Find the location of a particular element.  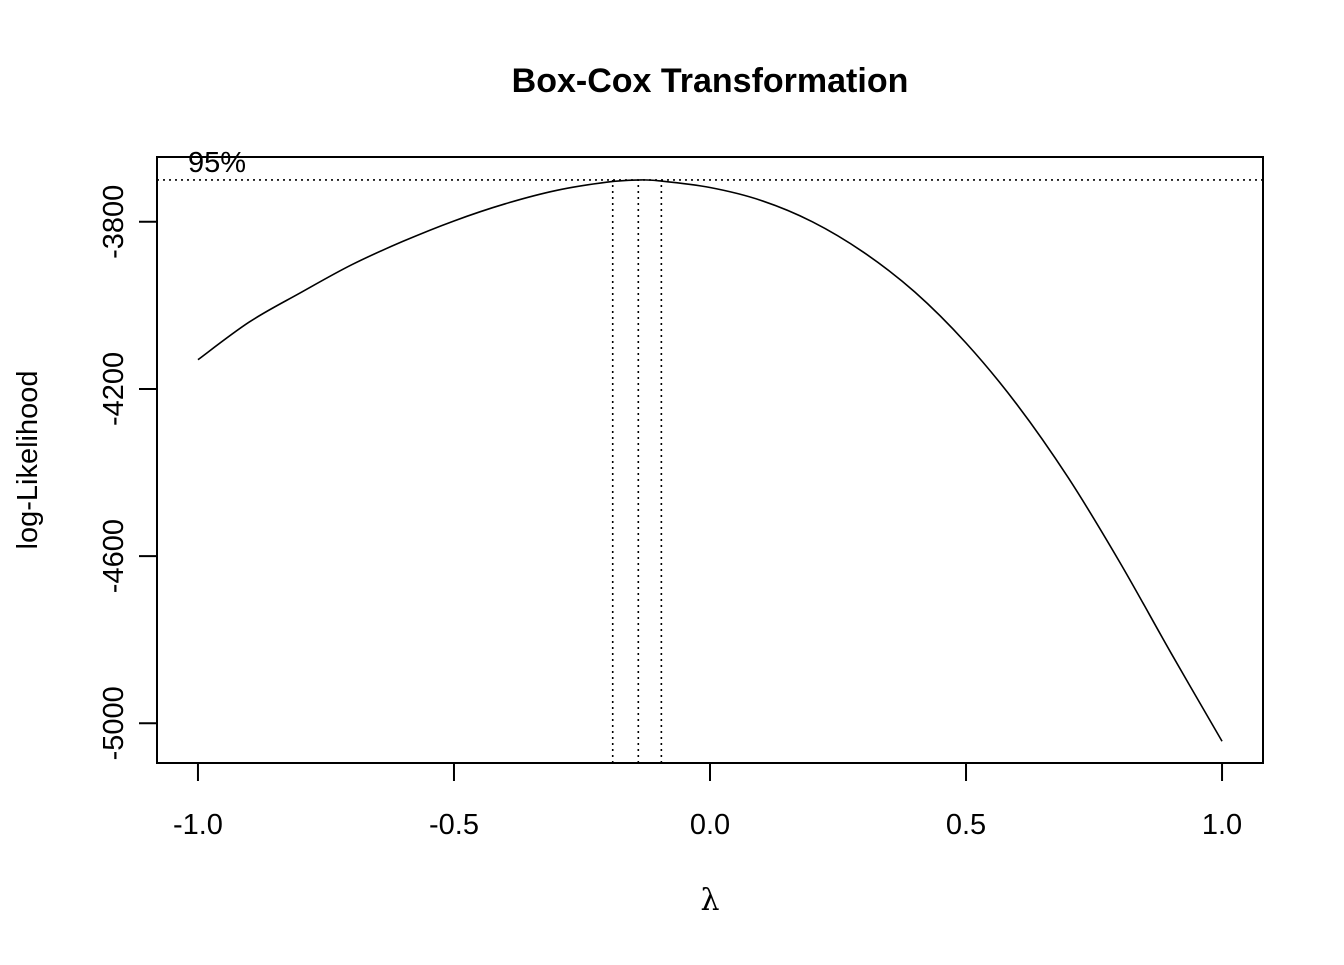

y-axis-label: log-Likelihood is located at coordinates (28, 460).